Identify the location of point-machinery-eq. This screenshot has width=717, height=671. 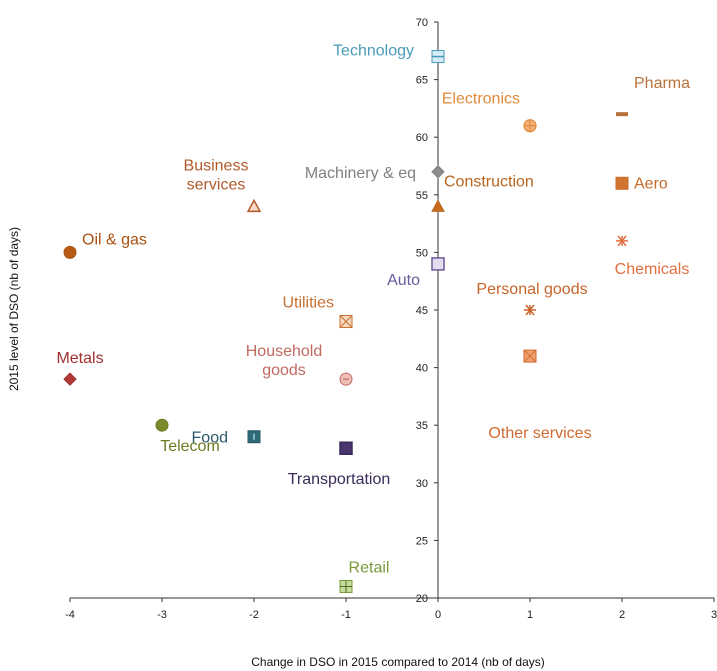
(438, 172).